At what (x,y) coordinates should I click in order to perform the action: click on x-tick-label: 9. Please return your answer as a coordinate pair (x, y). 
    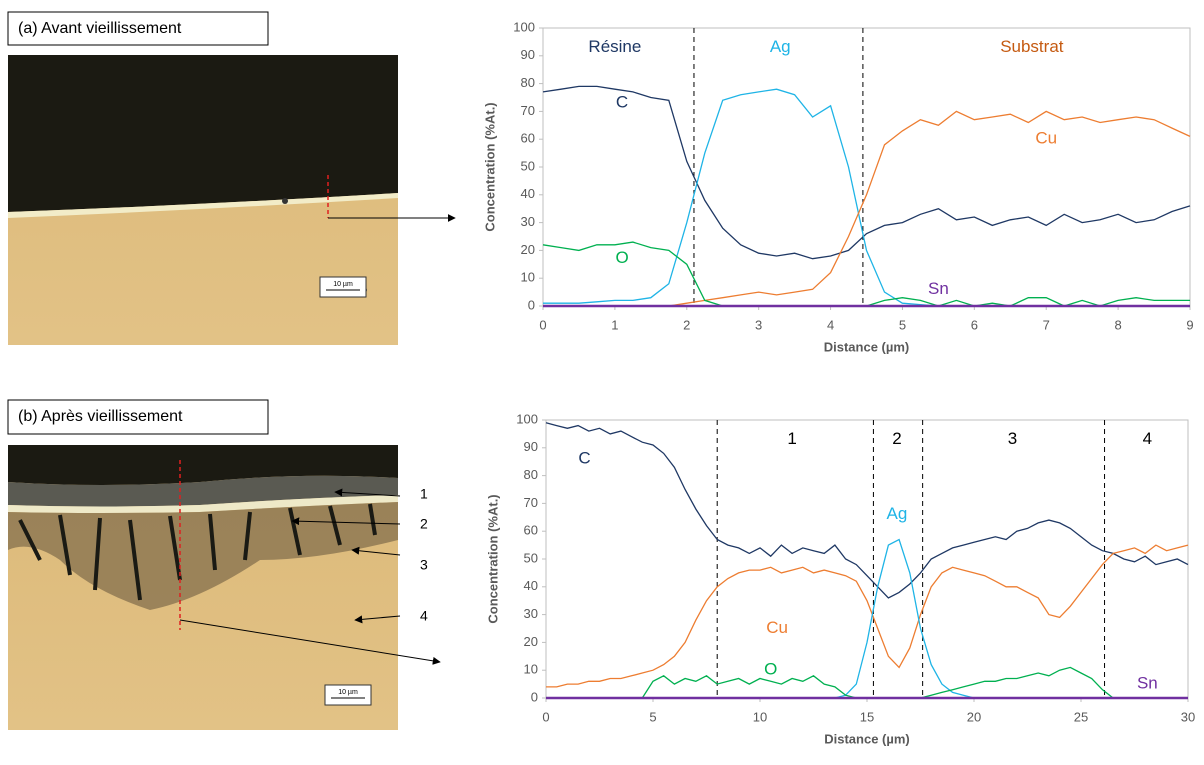
    Looking at the image, I should click on (1189, 324).